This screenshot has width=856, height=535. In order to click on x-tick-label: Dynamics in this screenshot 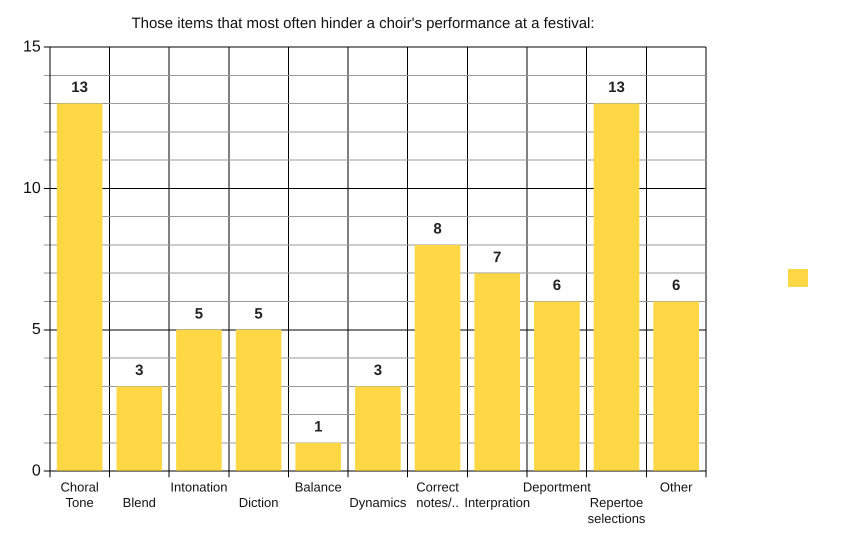, I will do `click(378, 502)`.